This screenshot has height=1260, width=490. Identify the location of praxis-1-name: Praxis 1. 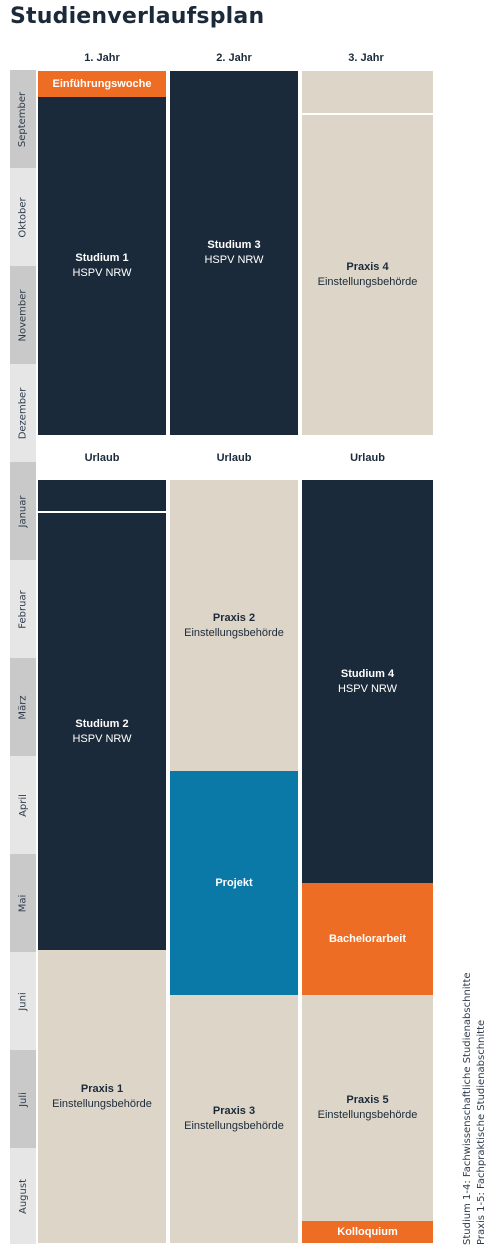
(102, 1088).